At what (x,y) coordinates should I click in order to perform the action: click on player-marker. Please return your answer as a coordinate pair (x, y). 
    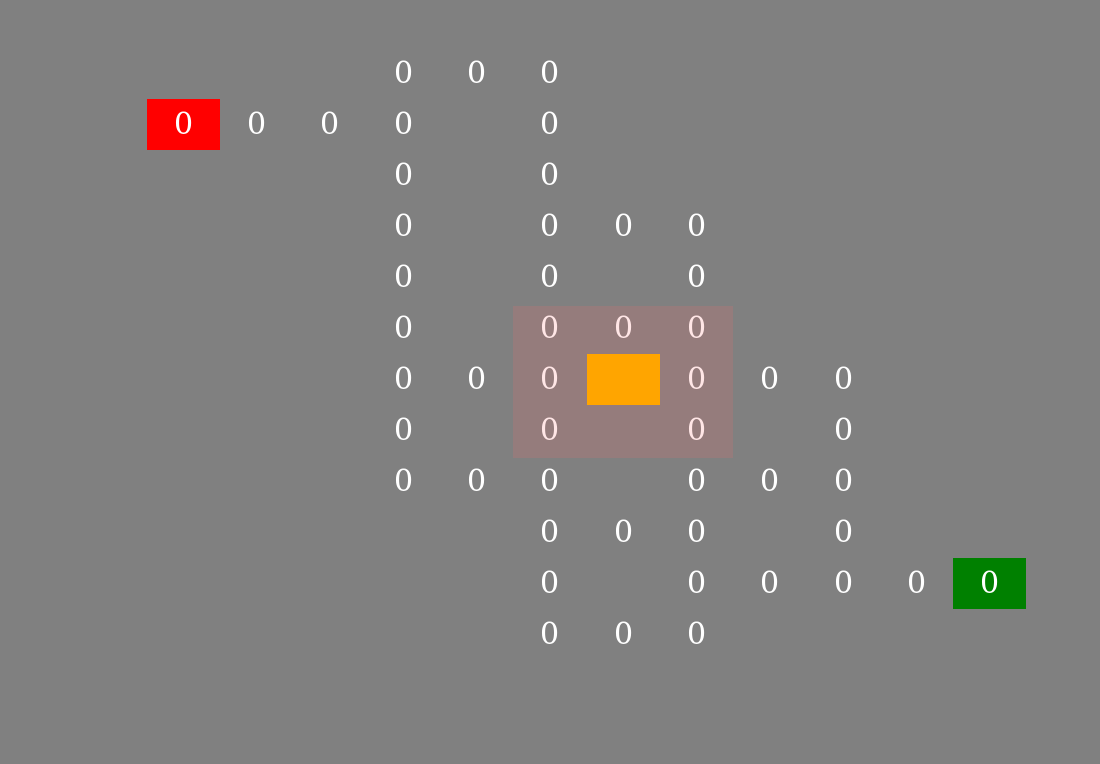
    Looking at the image, I should click on (623, 379).